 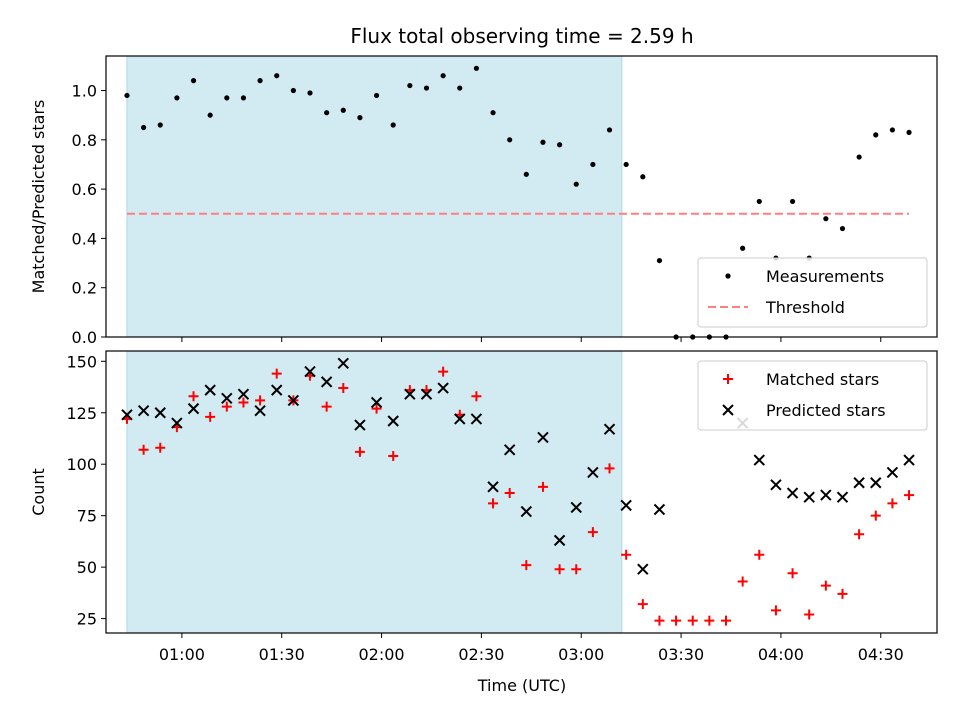 What do you see at coordinates (728, 276) in the screenshot?
I see `legend-marker` at bounding box center [728, 276].